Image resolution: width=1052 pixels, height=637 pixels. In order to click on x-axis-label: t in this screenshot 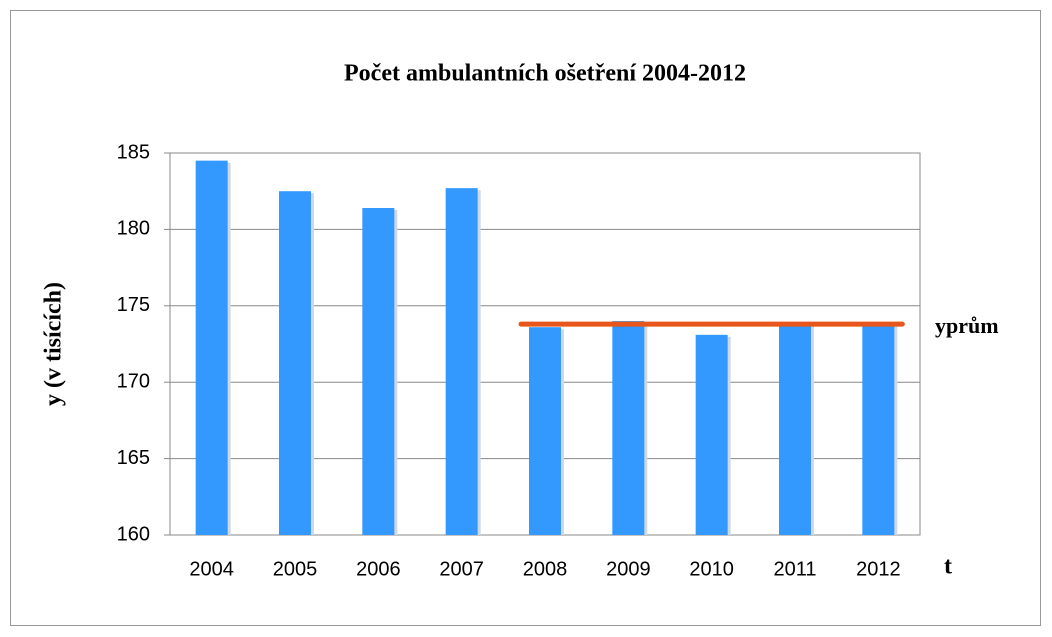, I will do `click(948, 567)`.